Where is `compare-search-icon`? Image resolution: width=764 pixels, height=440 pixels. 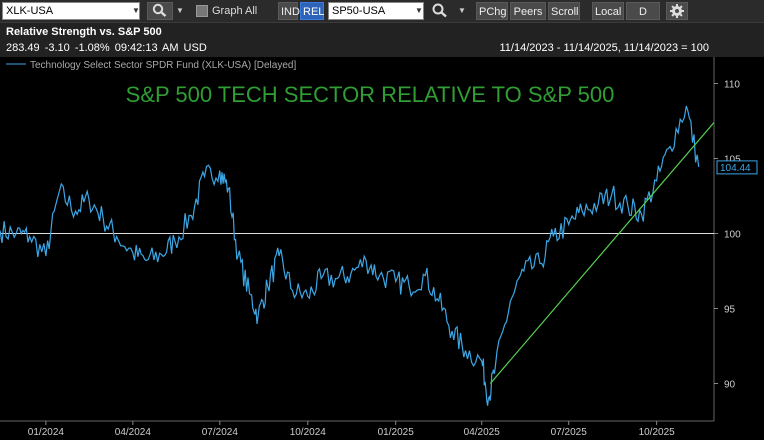 compare-search-icon is located at coordinates (442, 11).